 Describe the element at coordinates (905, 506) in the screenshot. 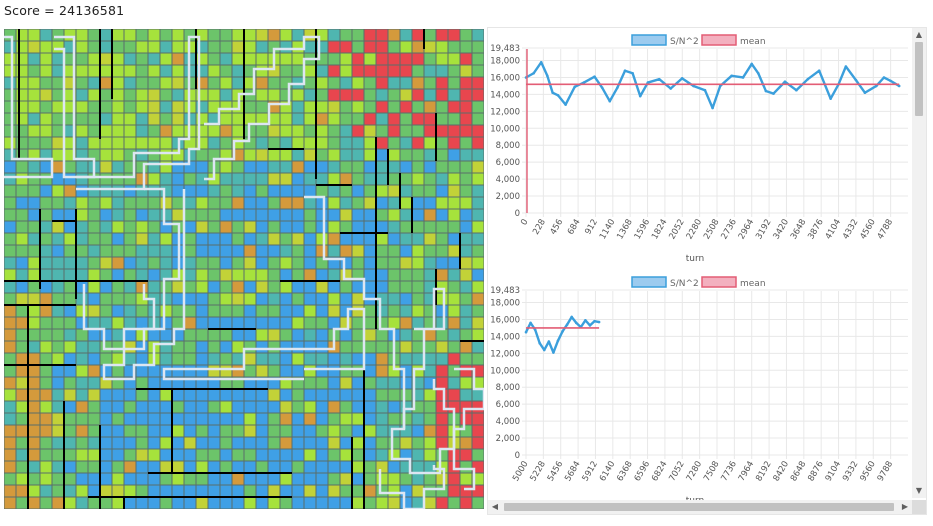

I see `scroll-right-icon: ▶` at that location.